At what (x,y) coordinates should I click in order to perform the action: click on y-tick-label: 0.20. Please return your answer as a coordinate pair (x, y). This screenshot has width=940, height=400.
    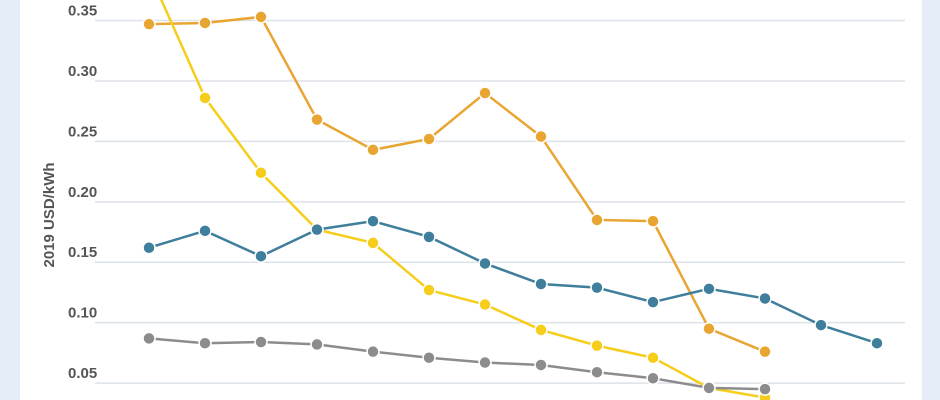
    Looking at the image, I should click on (82, 192).